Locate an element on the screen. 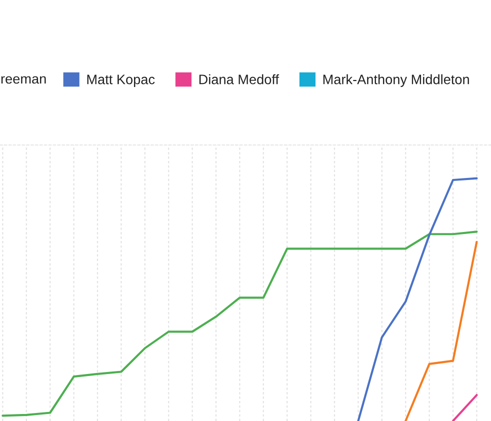 Image resolution: width=491 pixels, height=421 pixels. legend-label: Matt Kopac is located at coordinates (121, 80).